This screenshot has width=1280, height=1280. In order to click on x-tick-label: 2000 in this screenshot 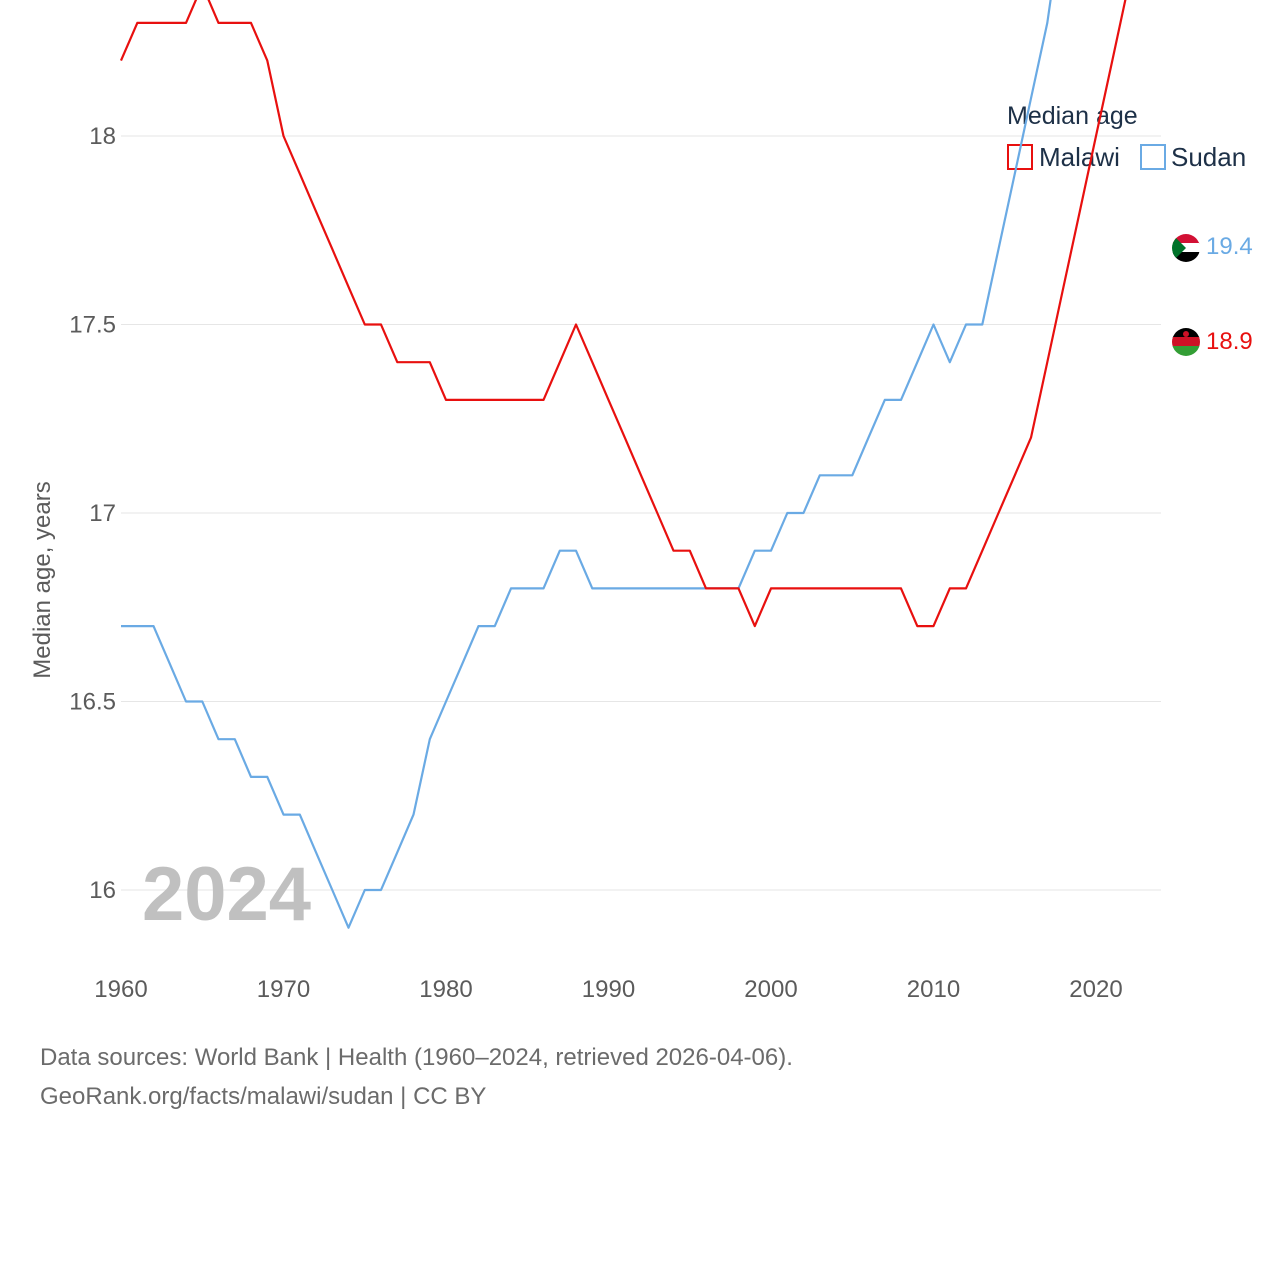, I will do `click(770, 989)`.